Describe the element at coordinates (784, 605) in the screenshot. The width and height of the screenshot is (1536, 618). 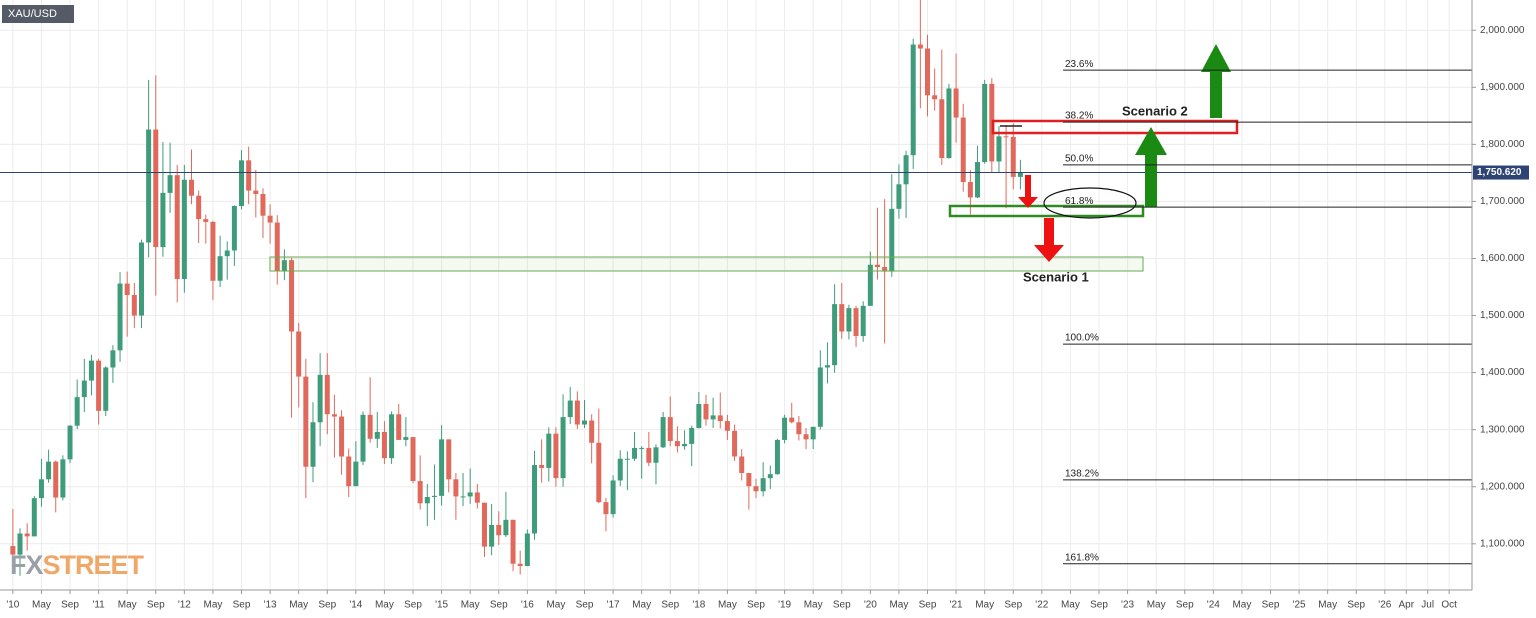
I see `x-tick-label: '19` at that location.